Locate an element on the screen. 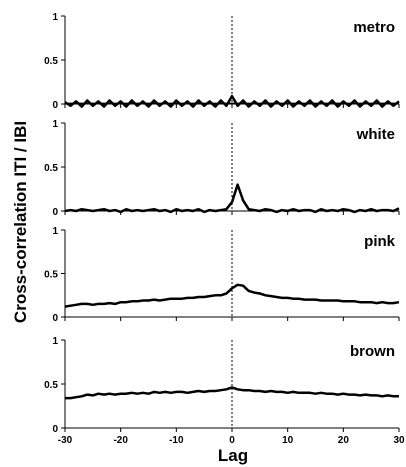  x-tick-label: 30 is located at coordinates (399, 440).